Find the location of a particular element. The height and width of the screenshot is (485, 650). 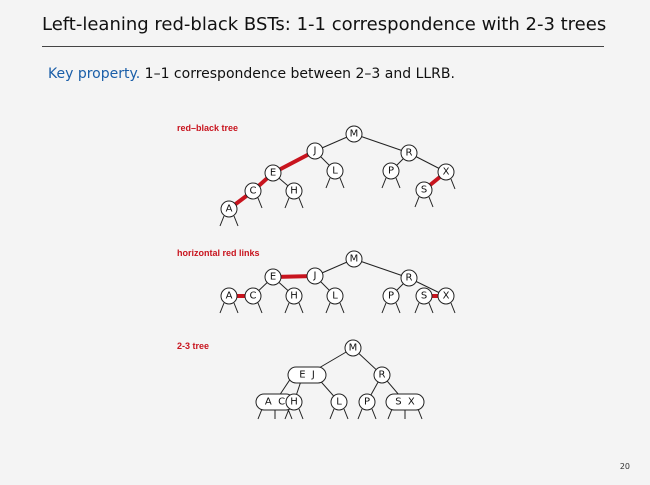

rb-node-c: C is located at coordinates (253, 191).